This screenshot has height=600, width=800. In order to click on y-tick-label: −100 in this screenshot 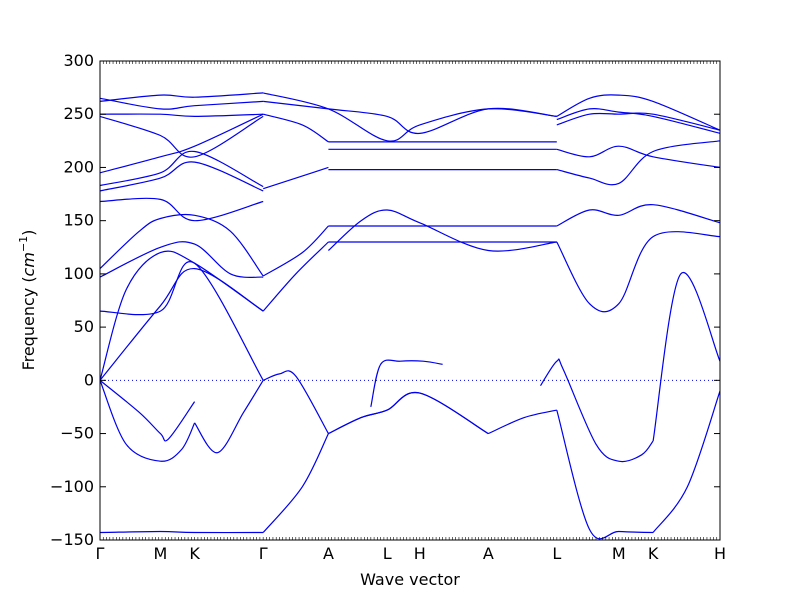, I will do `click(72, 486)`.